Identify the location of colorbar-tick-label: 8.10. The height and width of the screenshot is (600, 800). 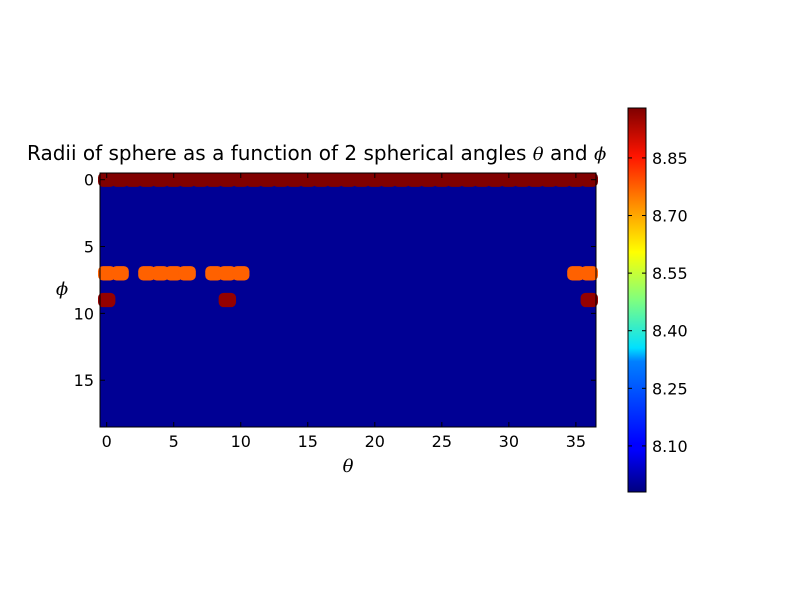
(670, 446).